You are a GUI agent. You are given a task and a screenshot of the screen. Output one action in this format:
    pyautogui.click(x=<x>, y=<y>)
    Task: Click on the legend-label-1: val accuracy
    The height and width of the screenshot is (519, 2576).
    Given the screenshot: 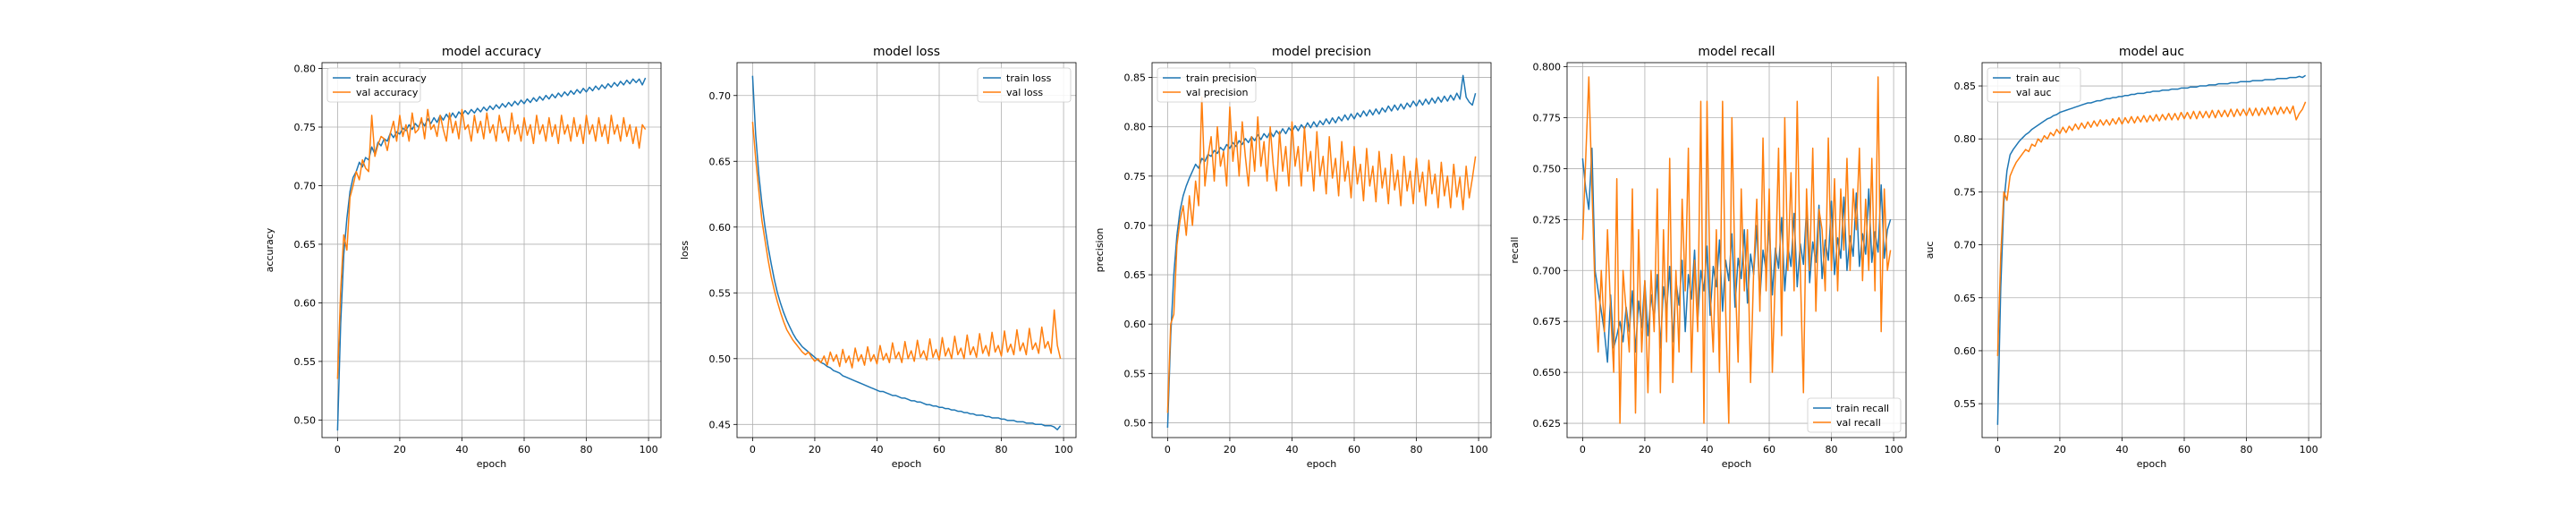 What is the action you would take?
    pyautogui.click(x=387, y=92)
    